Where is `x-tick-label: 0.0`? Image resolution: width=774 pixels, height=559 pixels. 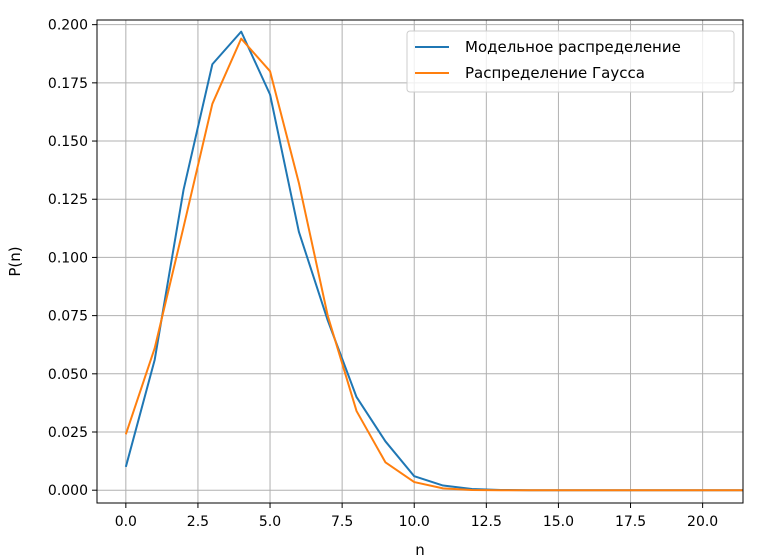 x-tick-label: 0.0 is located at coordinates (126, 522).